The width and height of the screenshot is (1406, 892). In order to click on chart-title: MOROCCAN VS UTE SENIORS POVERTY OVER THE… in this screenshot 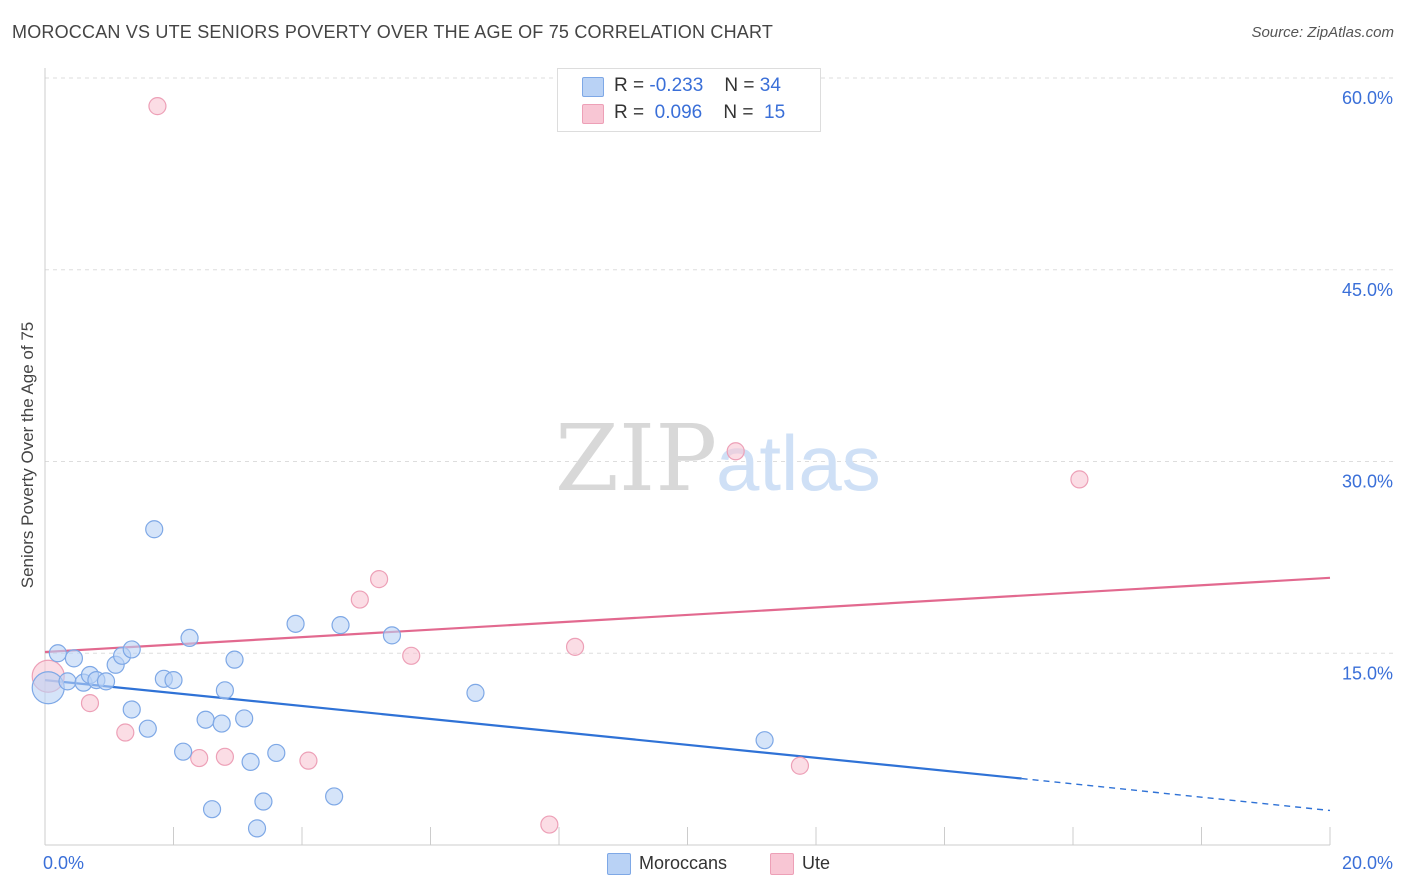, I will do `click(393, 32)`.